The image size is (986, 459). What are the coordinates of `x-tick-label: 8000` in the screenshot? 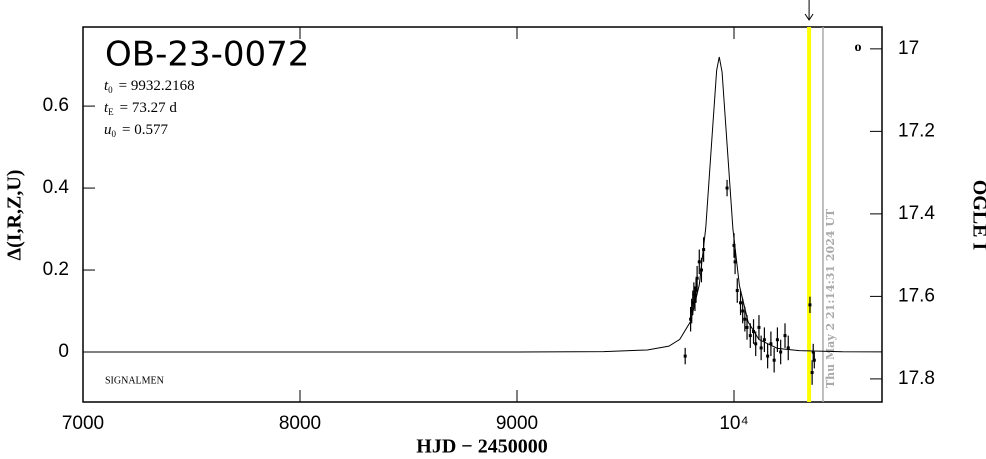 It's located at (300, 423).